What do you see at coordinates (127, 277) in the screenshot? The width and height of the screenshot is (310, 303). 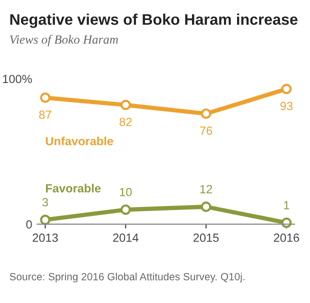 I see `source-note: Source: Spring 2016 Global Attitudes Survey. Q10j.` at bounding box center [127, 277].